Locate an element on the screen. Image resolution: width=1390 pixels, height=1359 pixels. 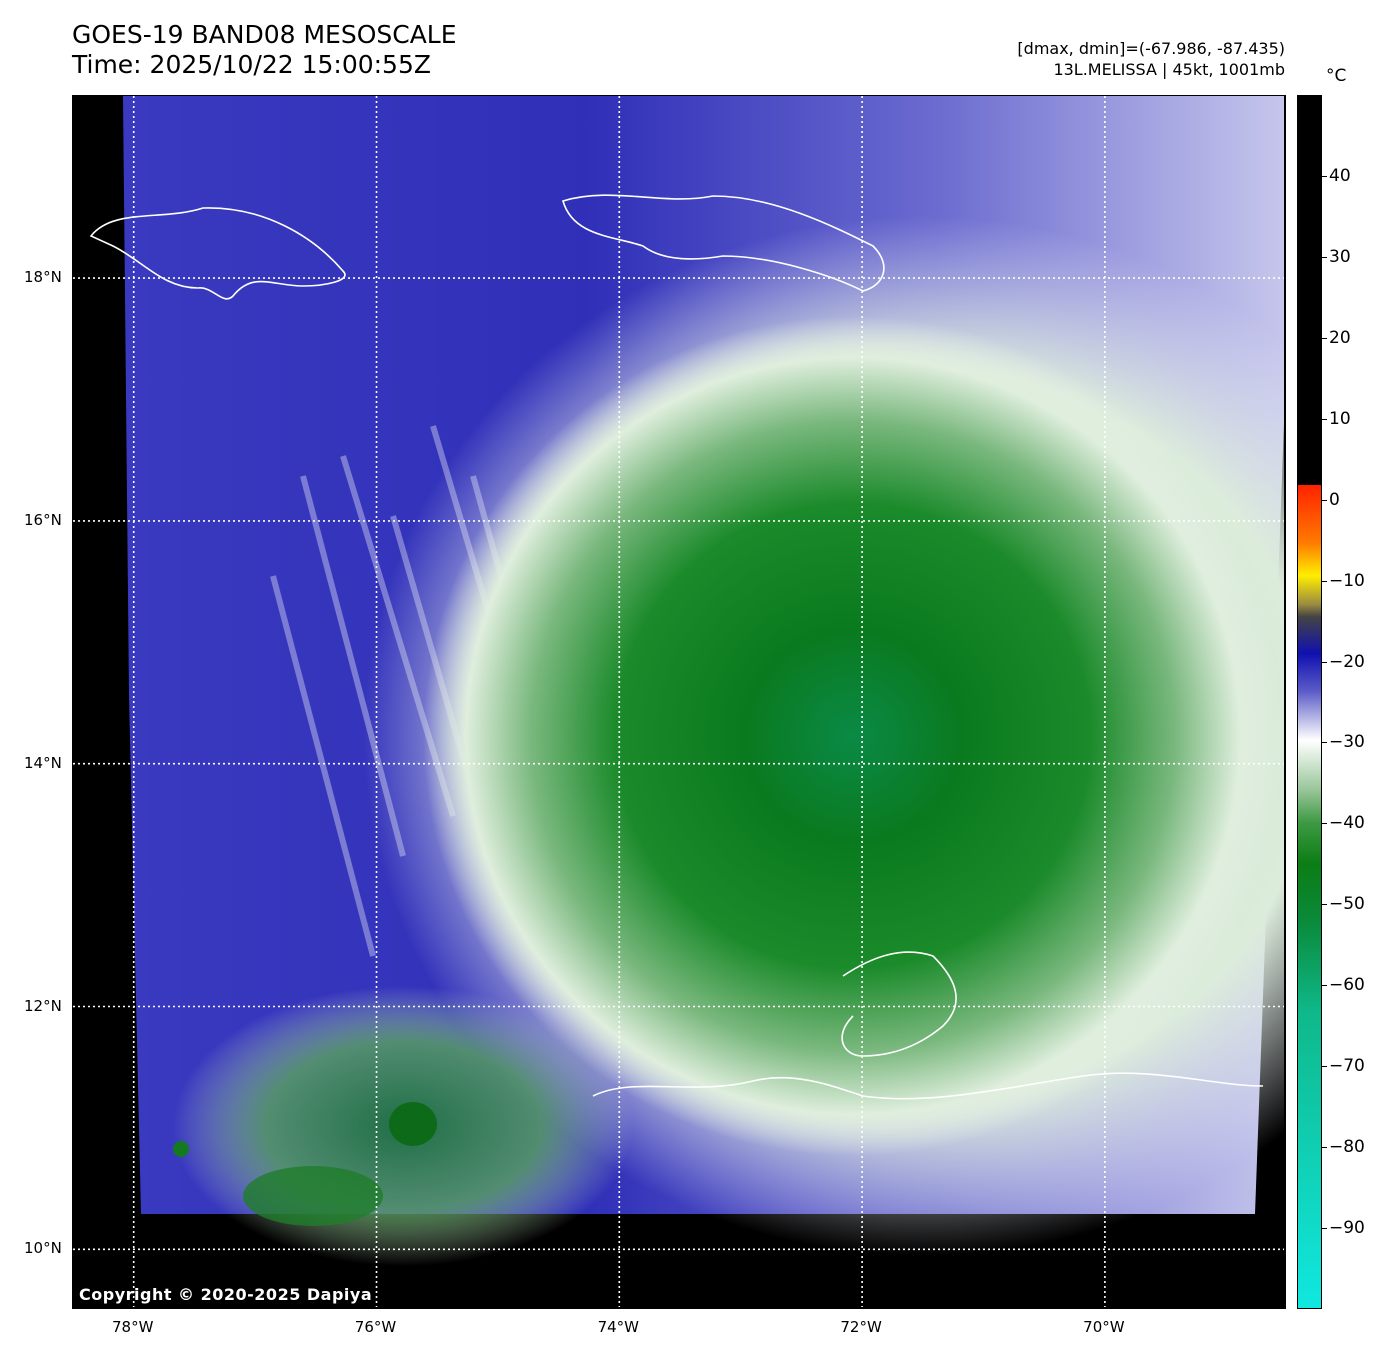
colorbar-tick-label: −60 is located at coordinates (1347, 985).